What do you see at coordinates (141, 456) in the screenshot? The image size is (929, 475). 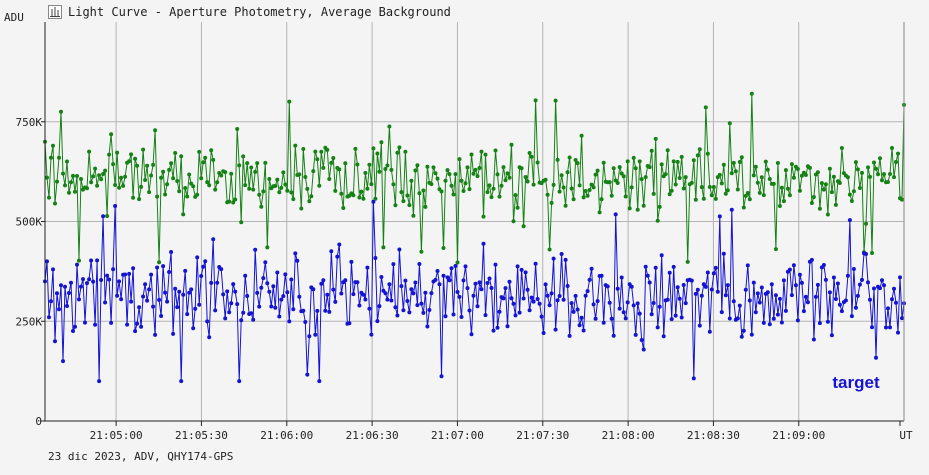 I see `footer-info: 23 dic 2023, ADV, QHY174-GPS` at bounding box center [141, 456].